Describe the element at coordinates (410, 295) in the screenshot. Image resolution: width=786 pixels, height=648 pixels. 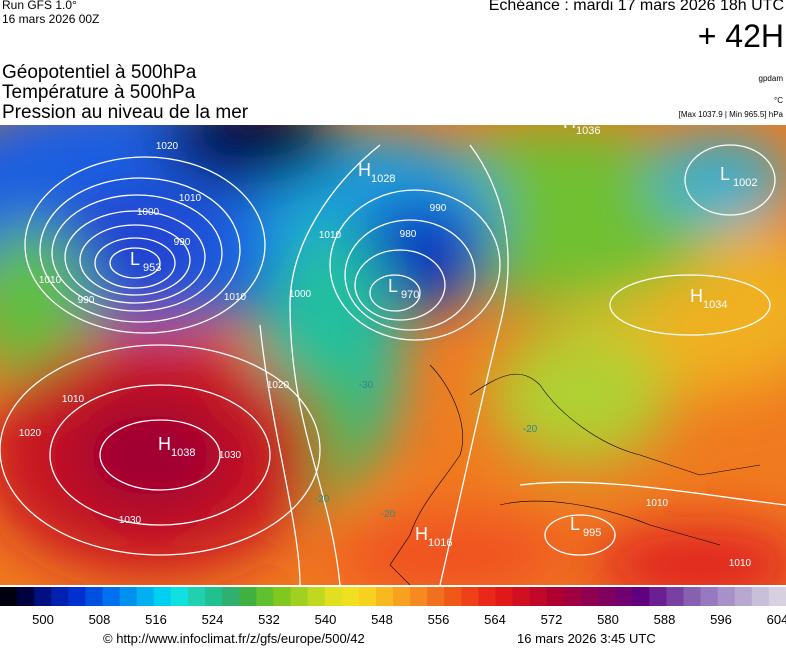
I see `center-value: 970` at that location.